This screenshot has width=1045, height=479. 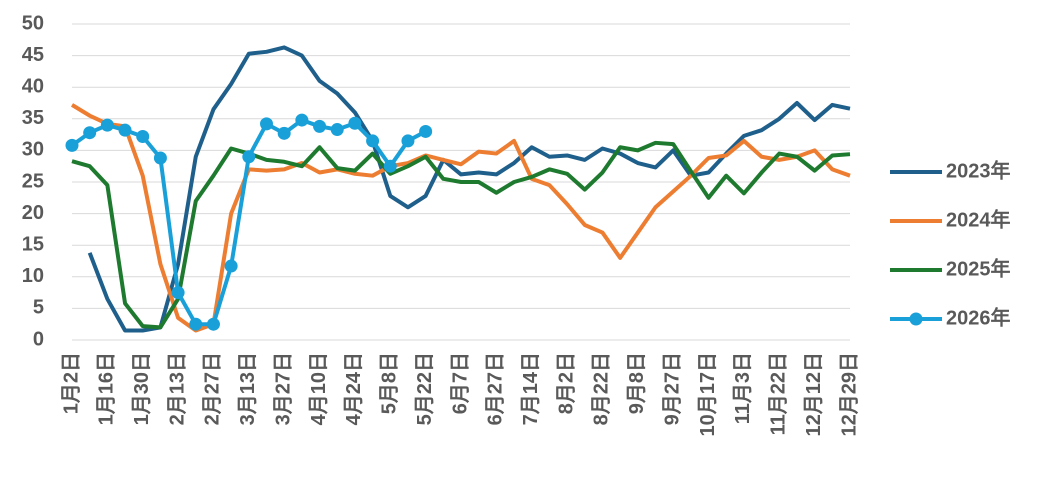 I want to click on x-tick-label: 4月24日, so click(x=354, y=388).